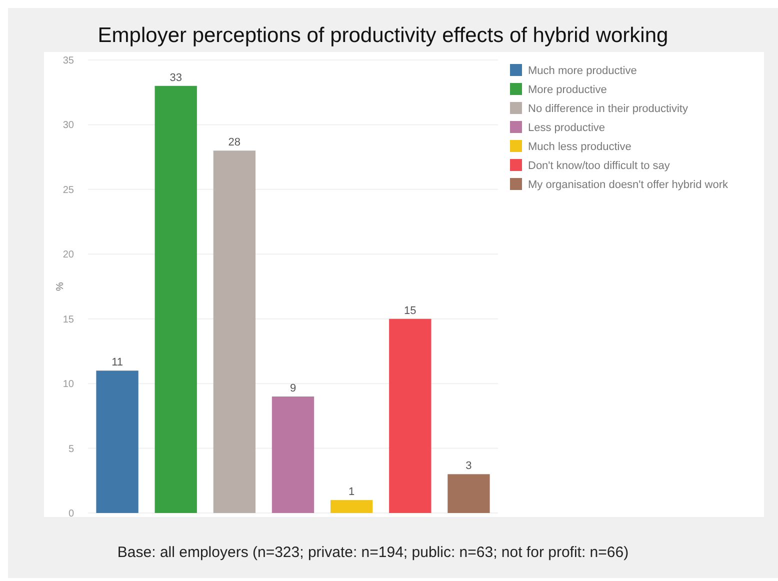 The height and width of the screenshot is (581, 778). I want to click on y-tick-label: 20, so click(68, 255).